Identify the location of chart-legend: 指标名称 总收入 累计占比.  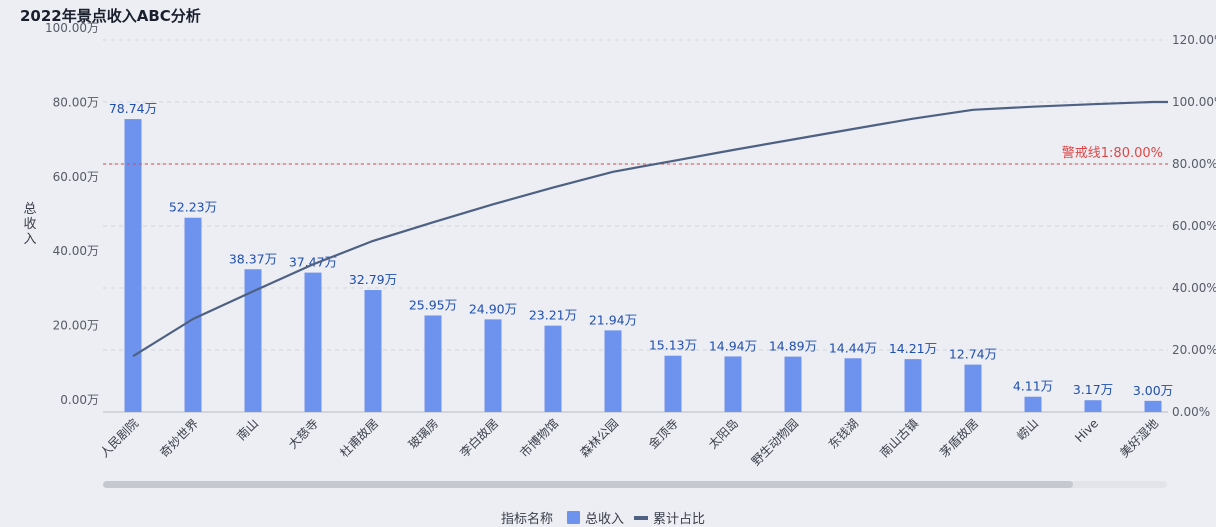
(608, 517).